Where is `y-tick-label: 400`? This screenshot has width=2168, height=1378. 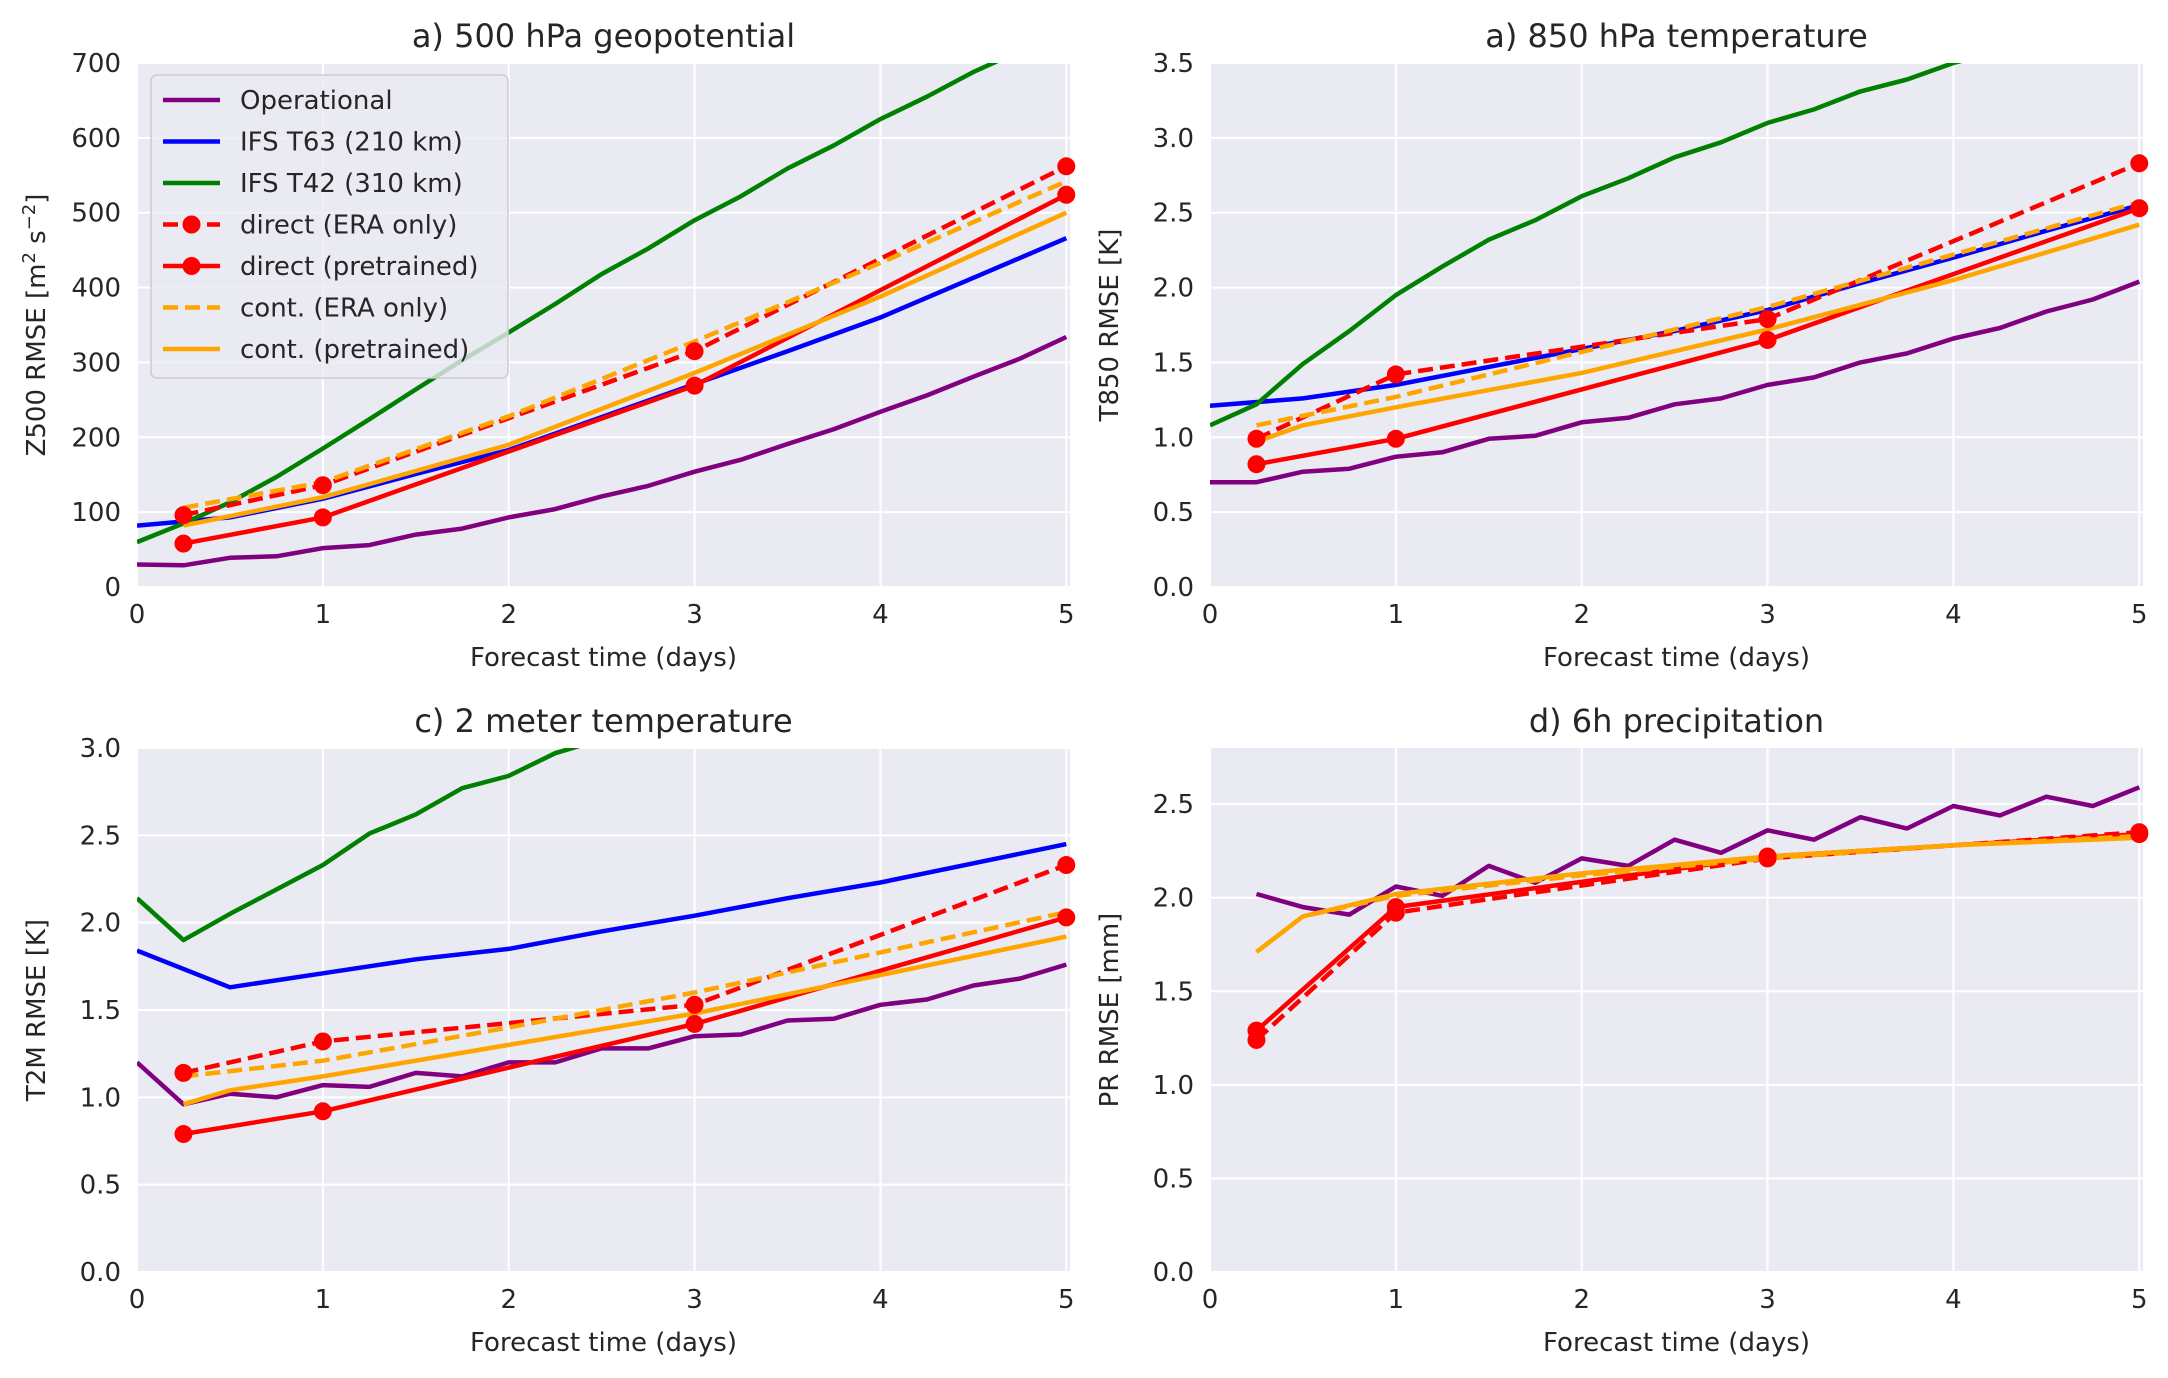 y-tick-label: 400 is located at coordinates (96, 289).